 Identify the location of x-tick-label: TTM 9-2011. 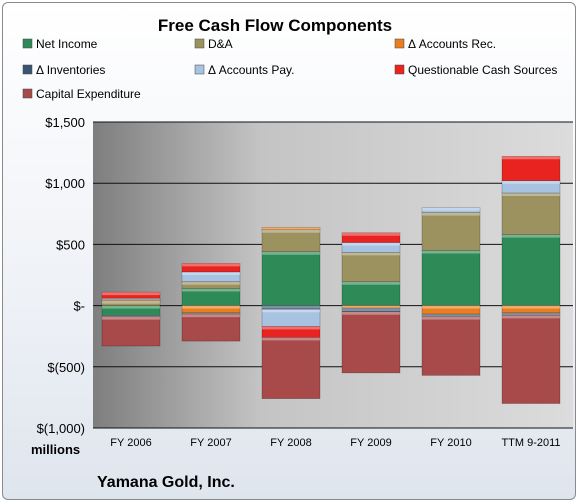
(530, 443).